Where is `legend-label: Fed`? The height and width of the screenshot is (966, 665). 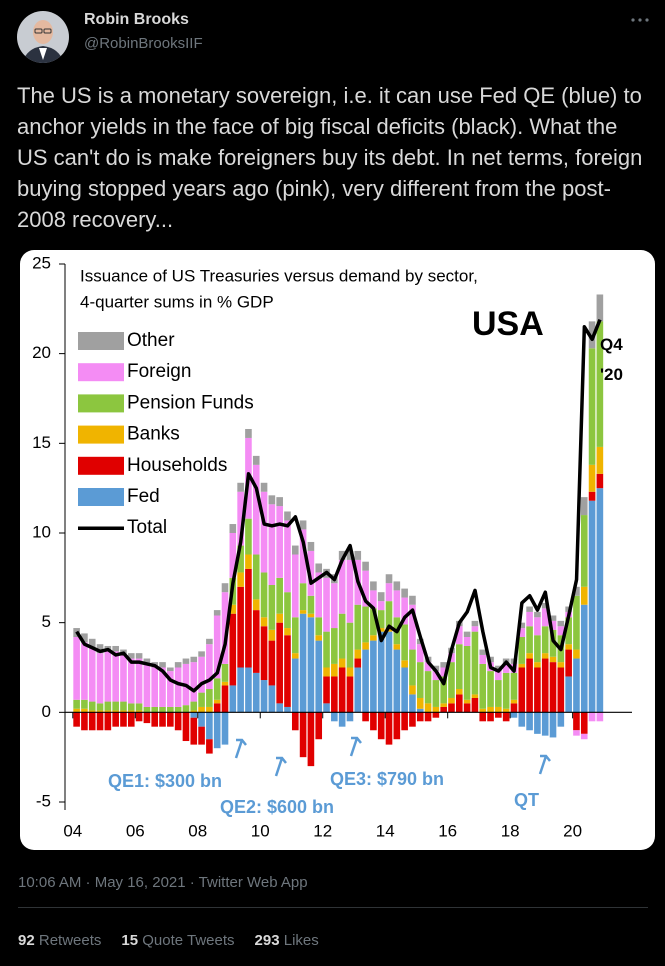
legend-label: Fed is located at coordinates (143, 496).